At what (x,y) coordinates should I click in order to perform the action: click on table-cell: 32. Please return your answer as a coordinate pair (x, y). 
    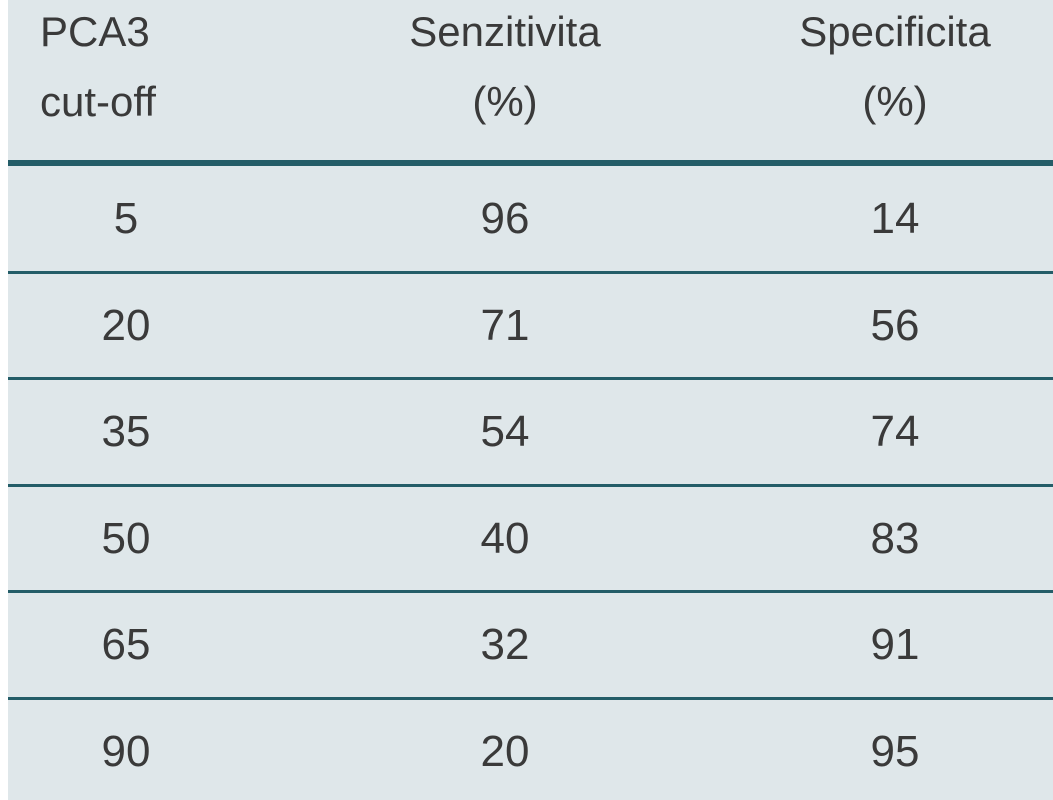
    Looking at the image, I should click on (505, 645).